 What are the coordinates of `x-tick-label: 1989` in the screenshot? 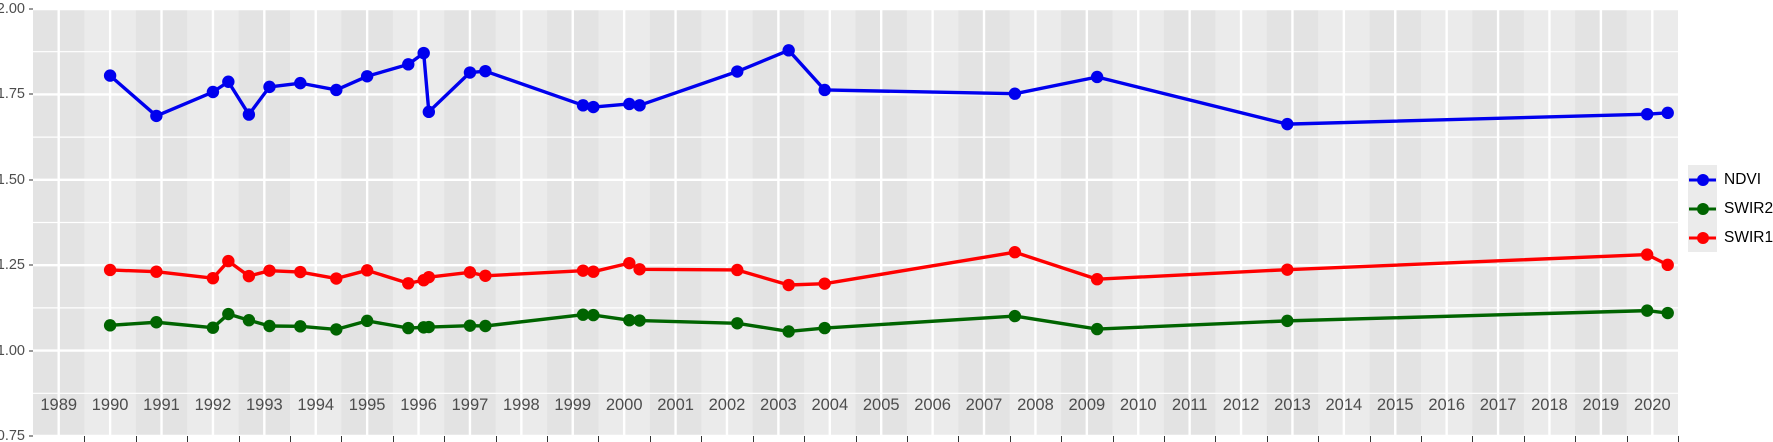 It's located at (59, 405).